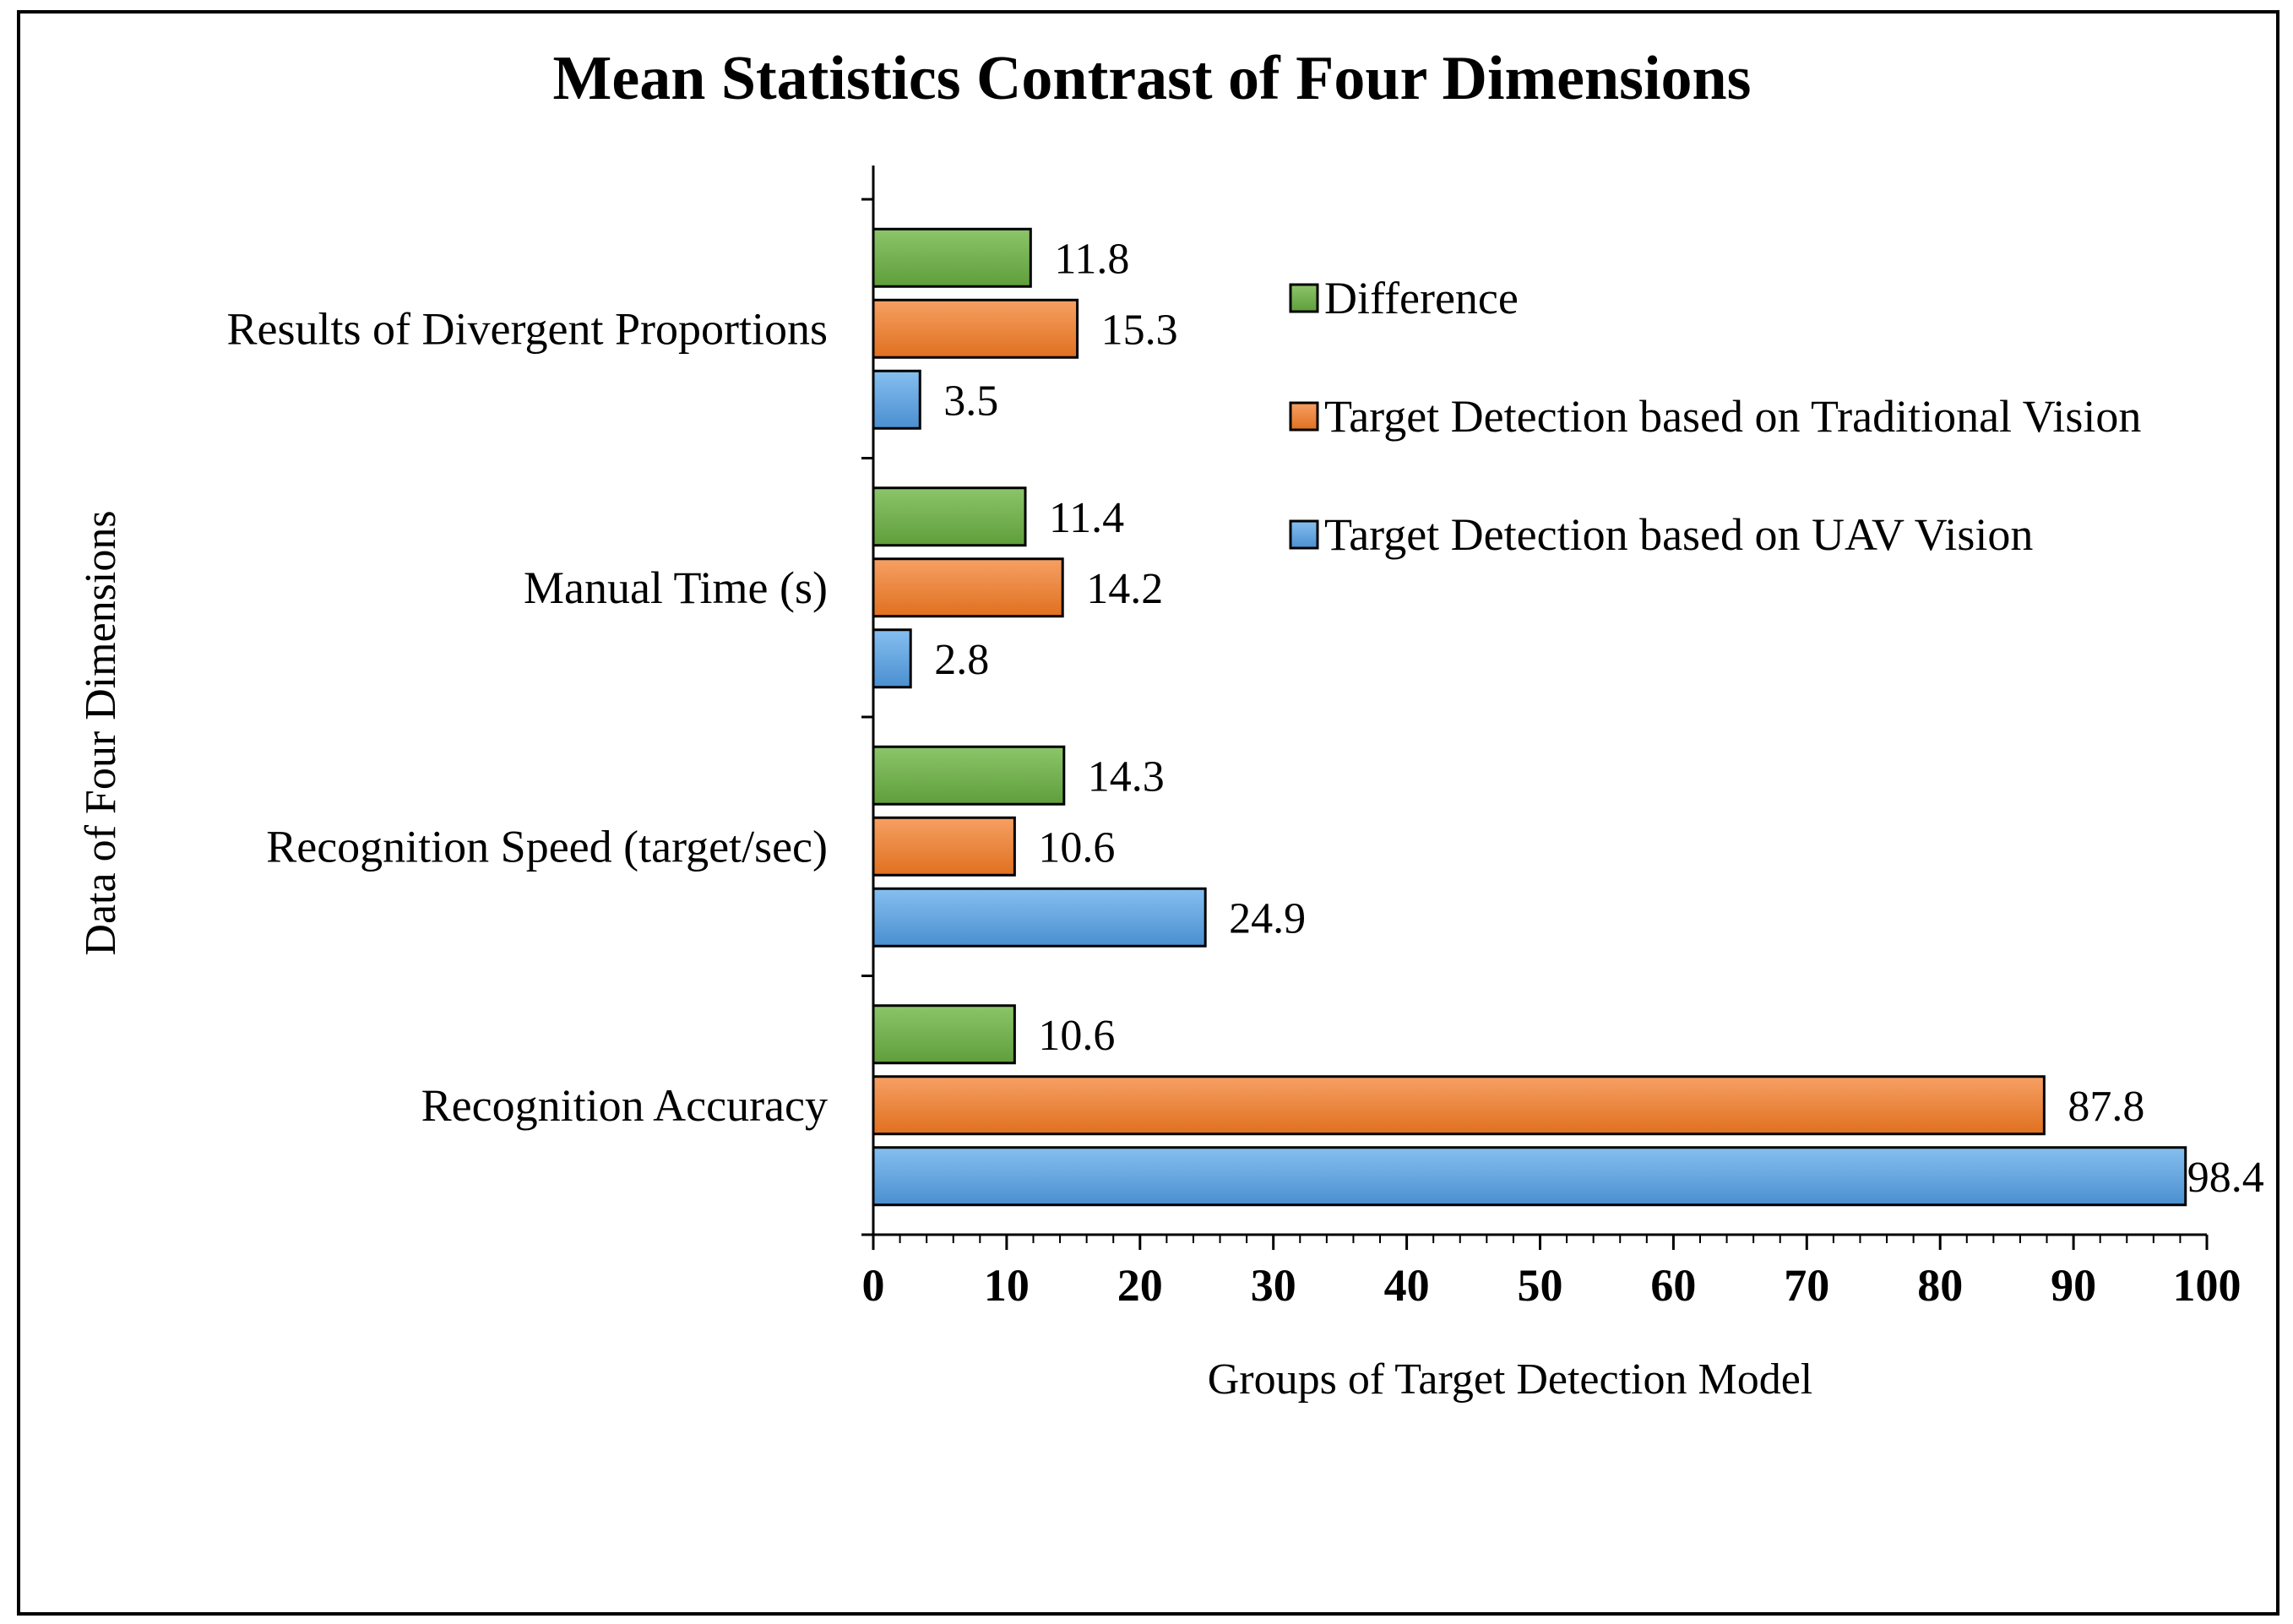 This screenshot has width=2293, height=1624. I want to click on bar-target-detection-based-on-uav-vision-results-of-divergent-proportions, so click(896, 399).